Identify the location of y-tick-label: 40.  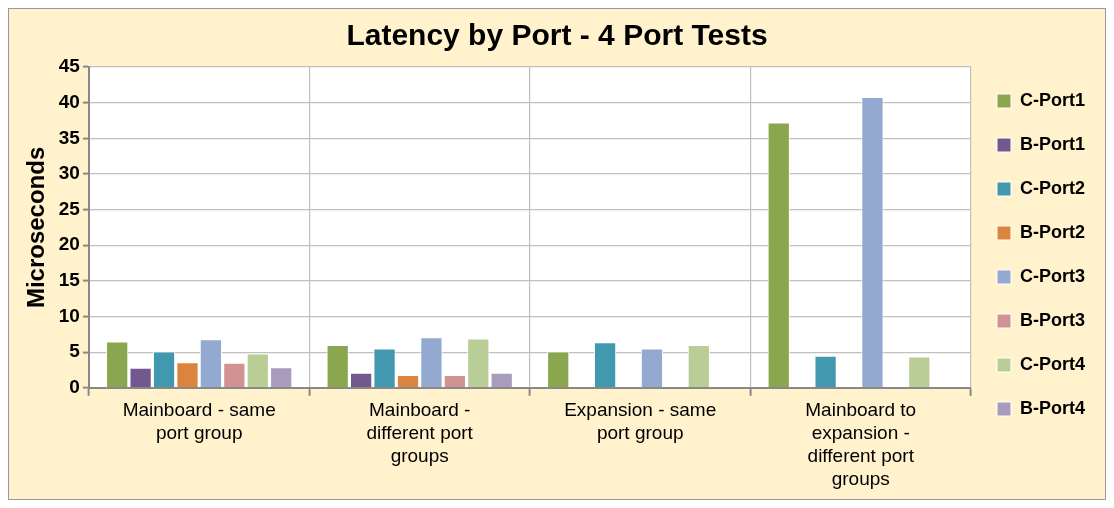
(69, 101).